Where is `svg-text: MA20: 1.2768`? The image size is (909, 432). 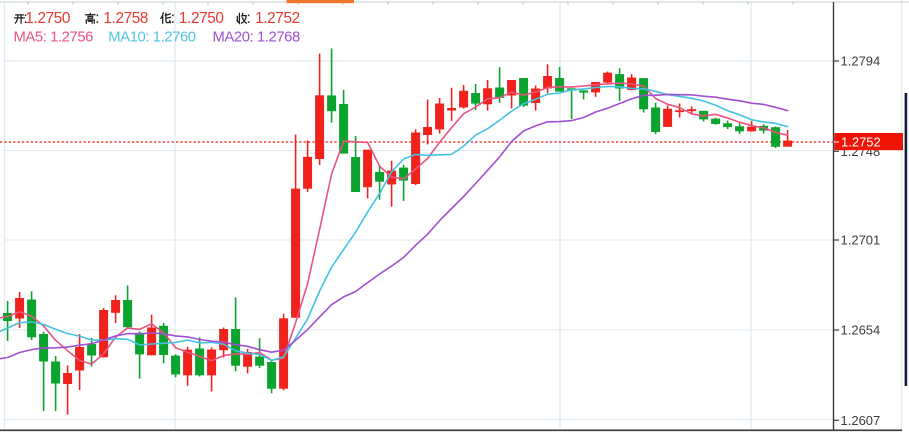 svg-text: MA20: 1.2768 is located at coordinates (257, 37).